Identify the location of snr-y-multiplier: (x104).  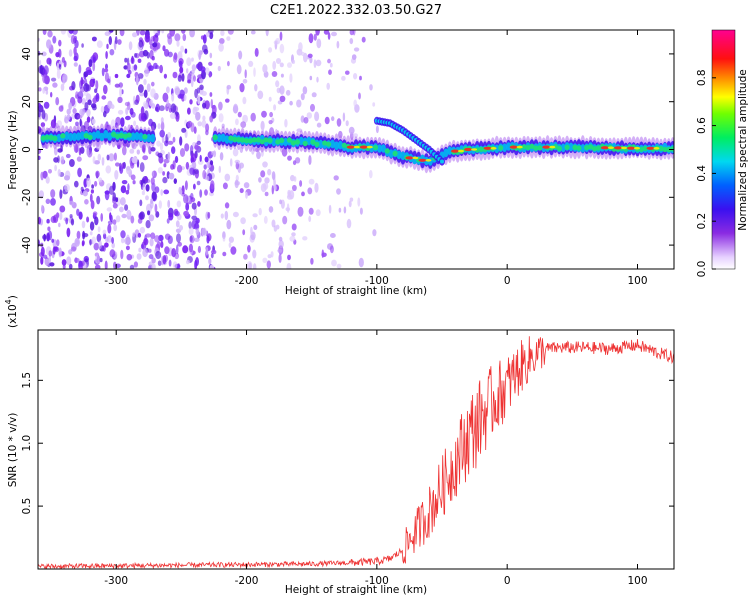
(11, 311).